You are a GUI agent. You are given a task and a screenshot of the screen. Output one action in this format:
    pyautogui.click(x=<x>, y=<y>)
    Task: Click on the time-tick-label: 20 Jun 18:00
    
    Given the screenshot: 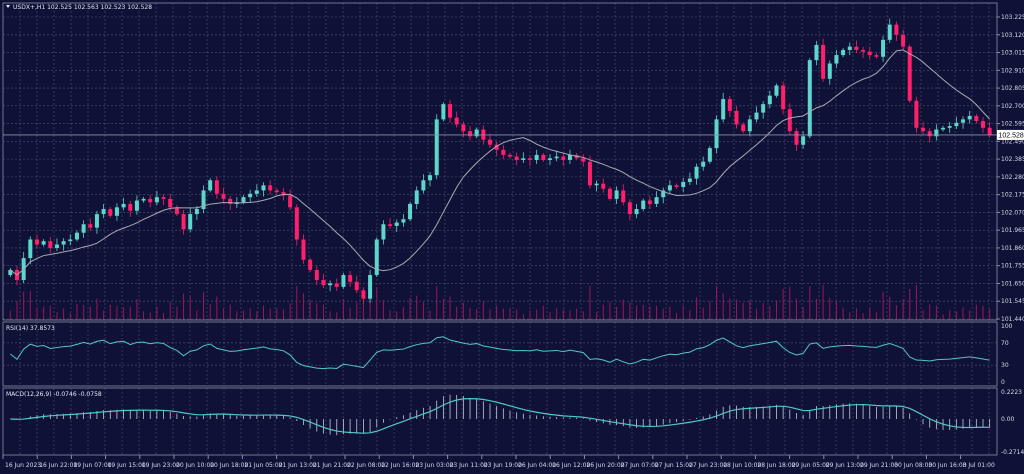 What is the action you would take?
    pyautogui.click(x=229, y=465)
    